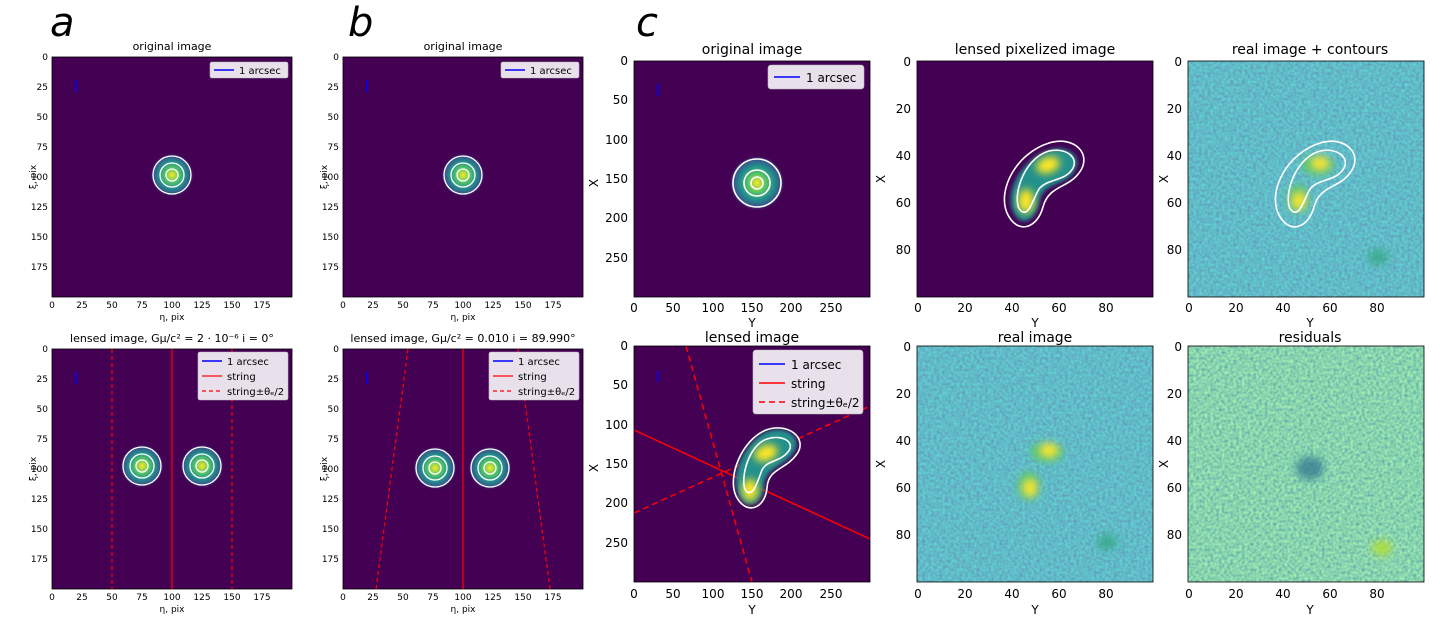 This screenshot has width=1440, height=626. I want to click on legend-label: string±θₑ/2, so click(825, 403).